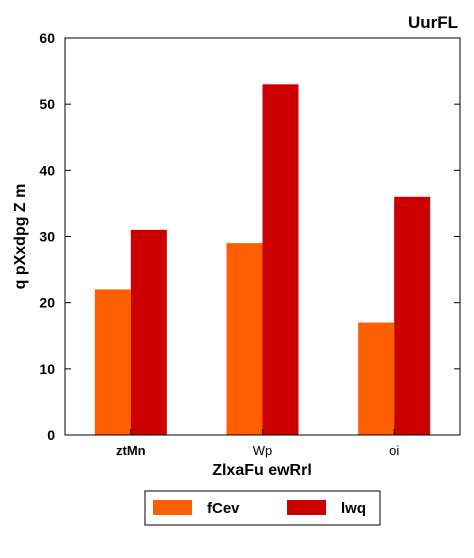  What do you see at coordinates (51, 435) in the screenshot?
I see `y-tick-label: 0` at bounding box center [51, 435].